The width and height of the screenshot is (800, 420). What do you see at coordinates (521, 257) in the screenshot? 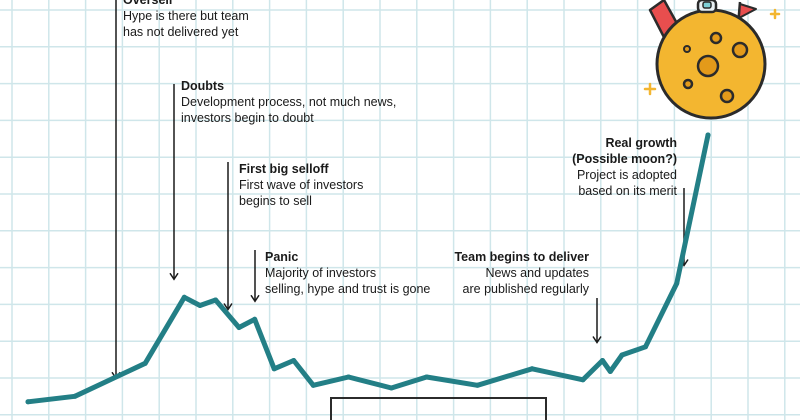
I see `annotation-title: Team begins to deliver` at bounding box center [521, 257].